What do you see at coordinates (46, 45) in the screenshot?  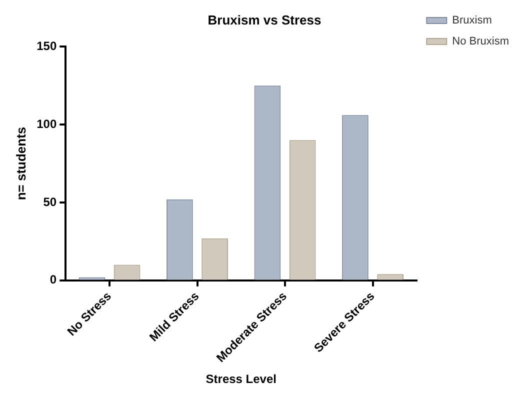 I see `y-tick-label: 150` at bounding box center [46, 45].